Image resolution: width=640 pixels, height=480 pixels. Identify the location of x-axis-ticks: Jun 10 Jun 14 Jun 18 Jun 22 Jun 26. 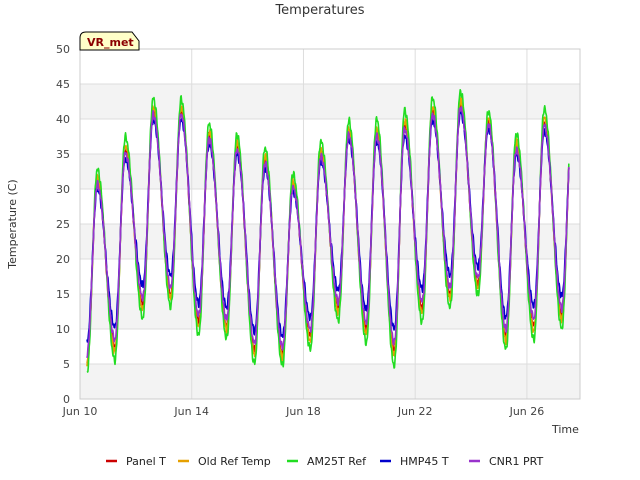
(303, 411).